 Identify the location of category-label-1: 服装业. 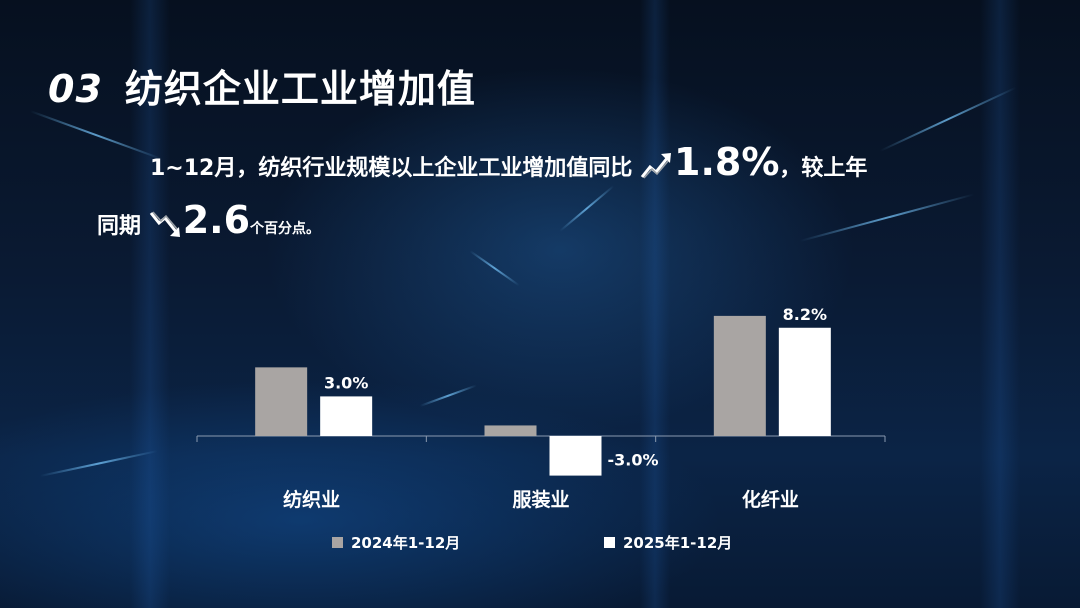
(540, 499).